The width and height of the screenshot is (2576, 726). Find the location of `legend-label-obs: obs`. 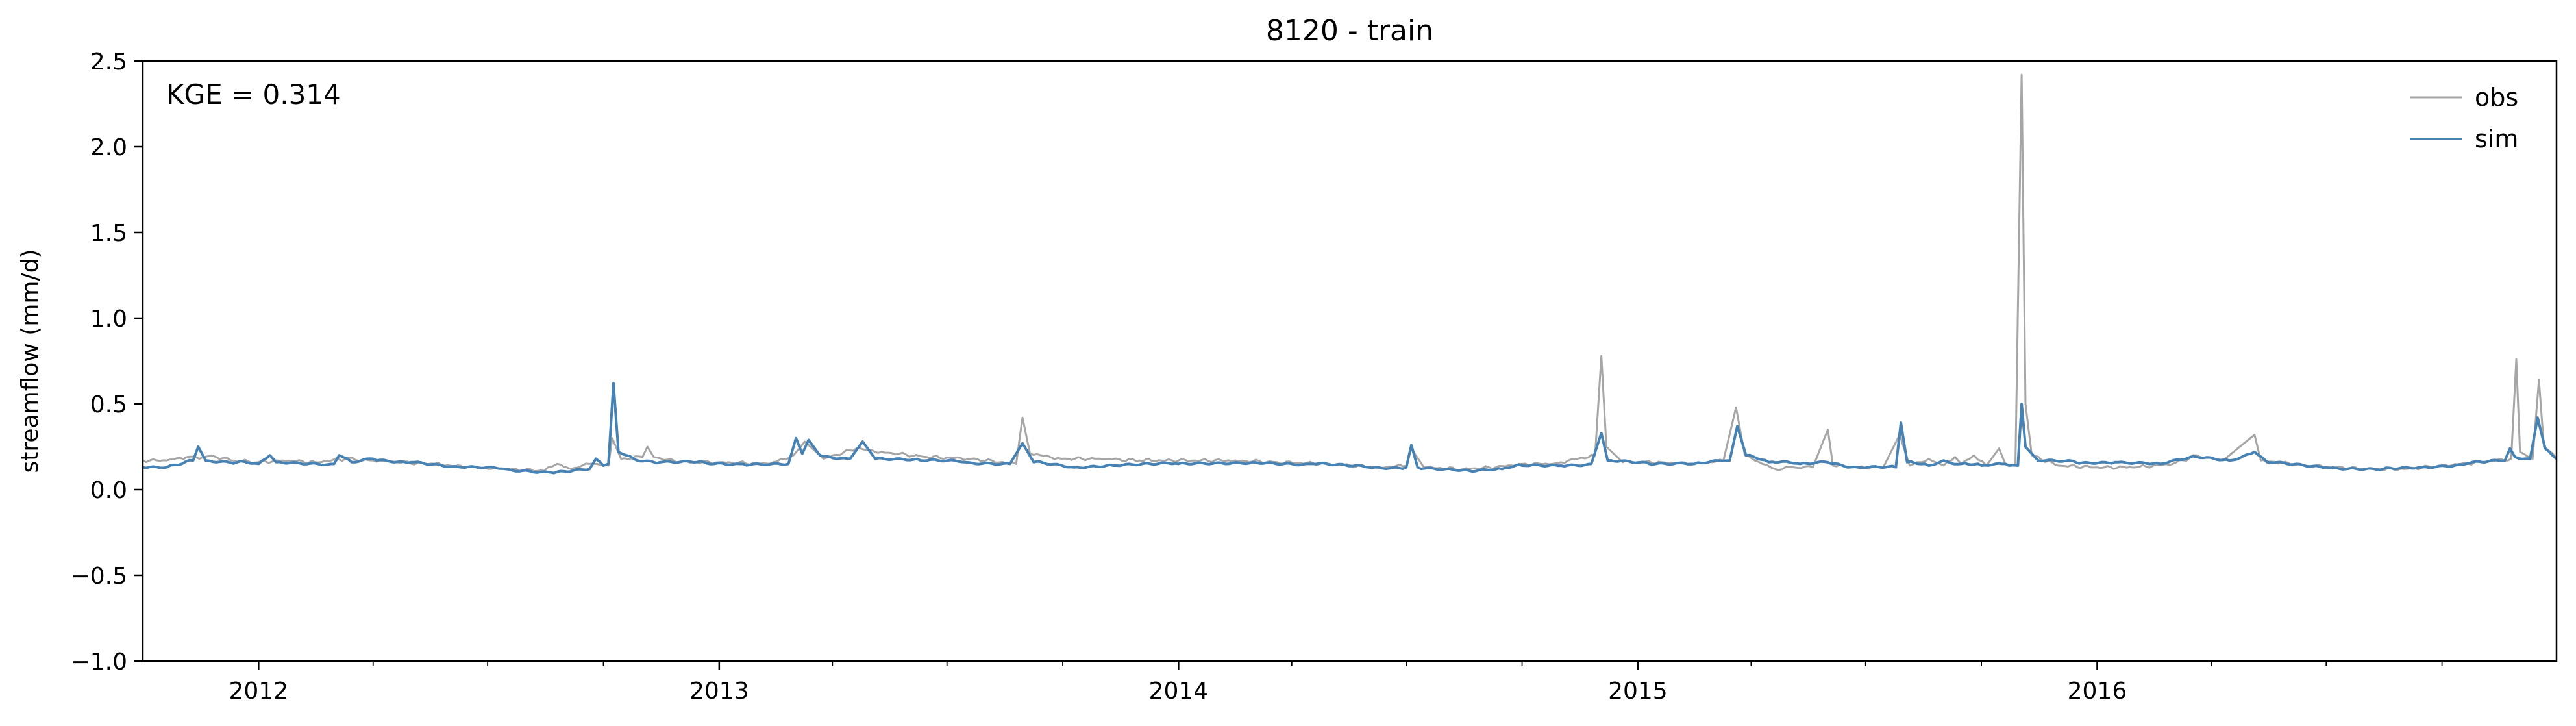

legend-label-obs: obs is located at coordinates (2496, 97).